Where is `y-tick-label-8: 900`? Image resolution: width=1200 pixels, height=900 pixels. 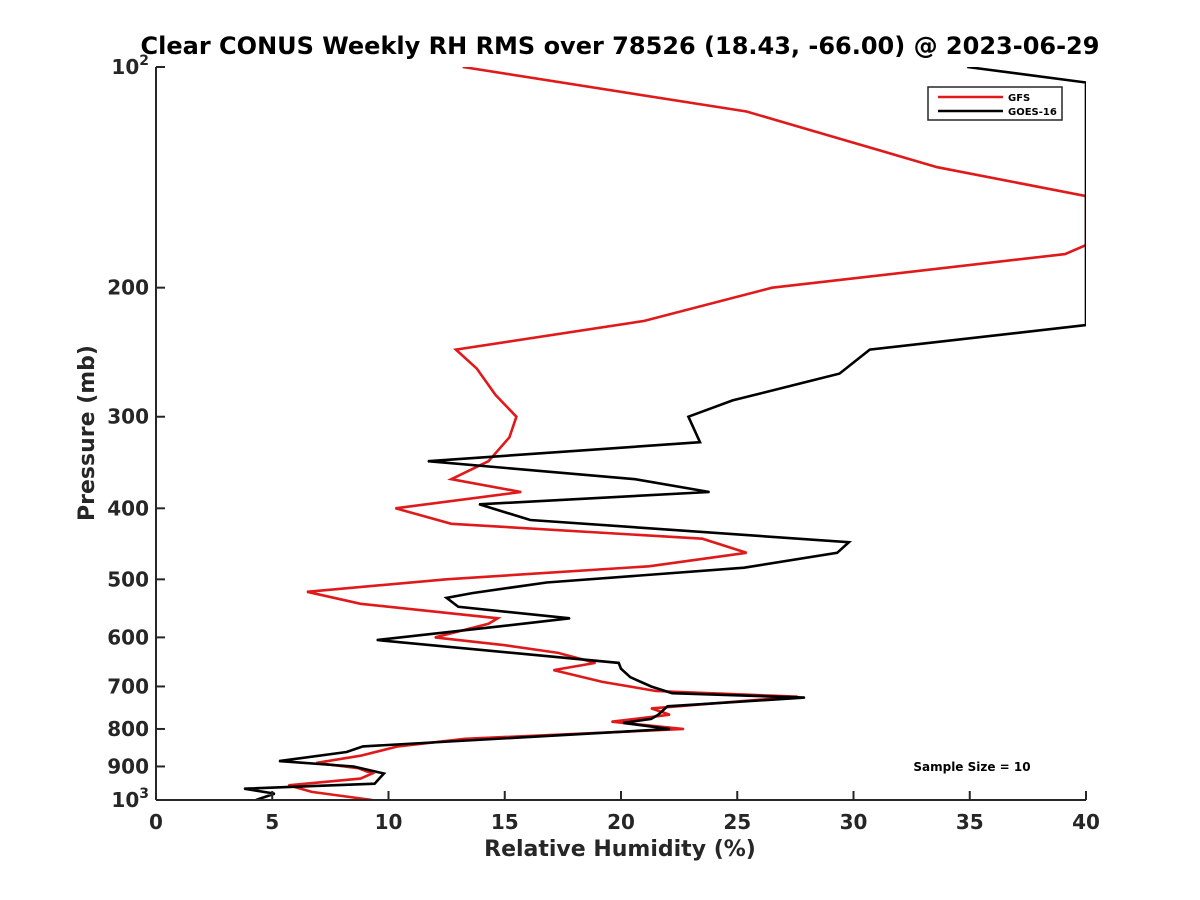 y-tick-label-8: 900 is located at coordinates (128, 766).